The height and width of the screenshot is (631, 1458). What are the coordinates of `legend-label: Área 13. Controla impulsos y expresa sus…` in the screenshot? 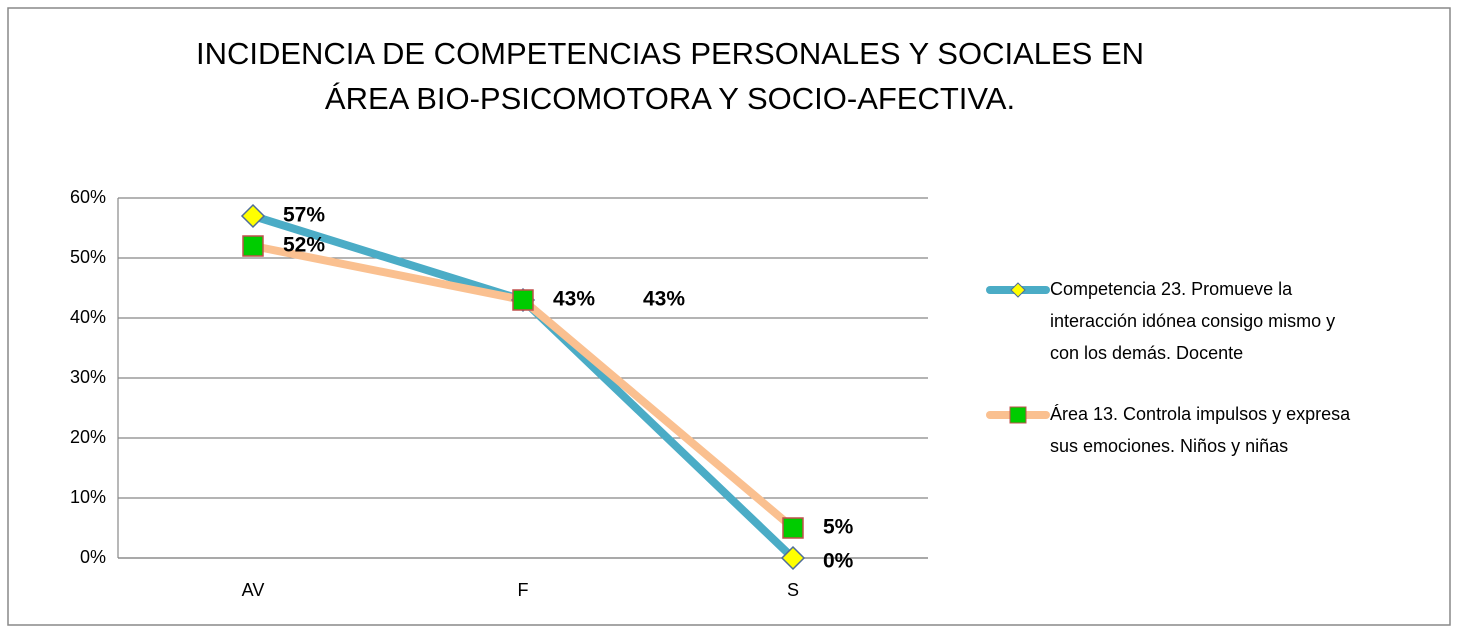 It's located at (1202, 430).